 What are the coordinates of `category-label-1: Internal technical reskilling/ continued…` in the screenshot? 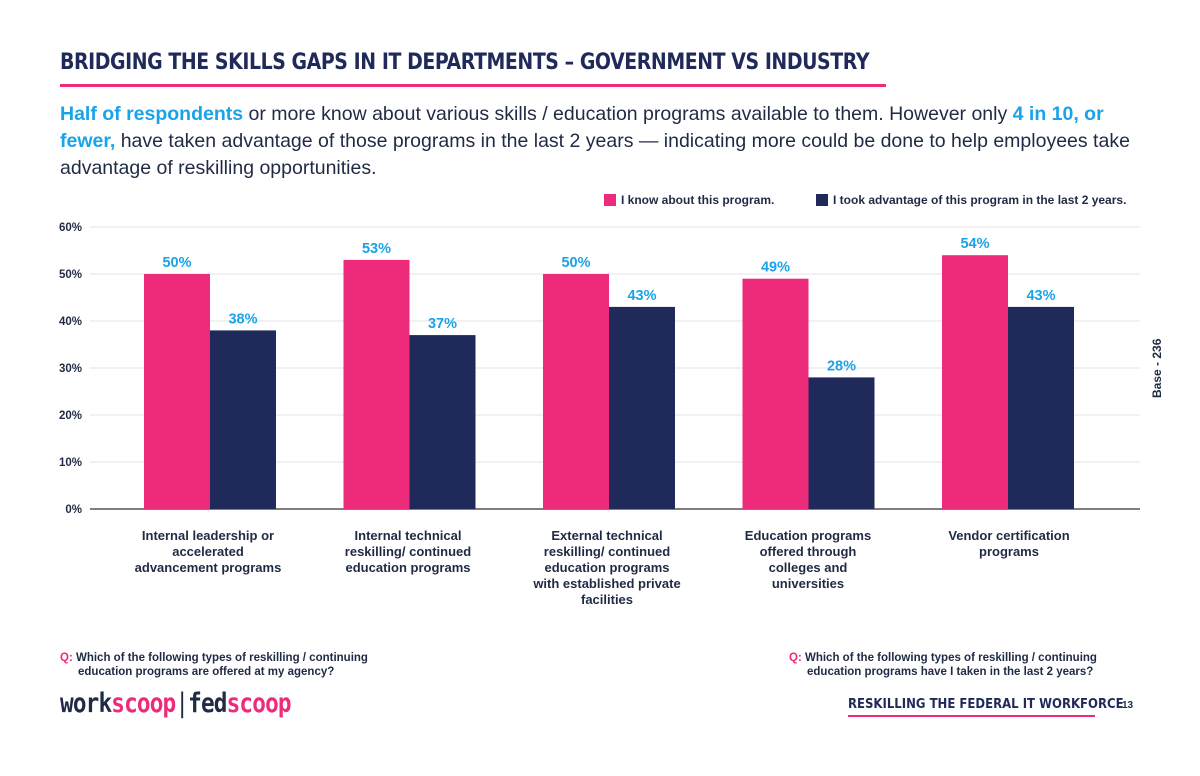 It's located at (408, 551).